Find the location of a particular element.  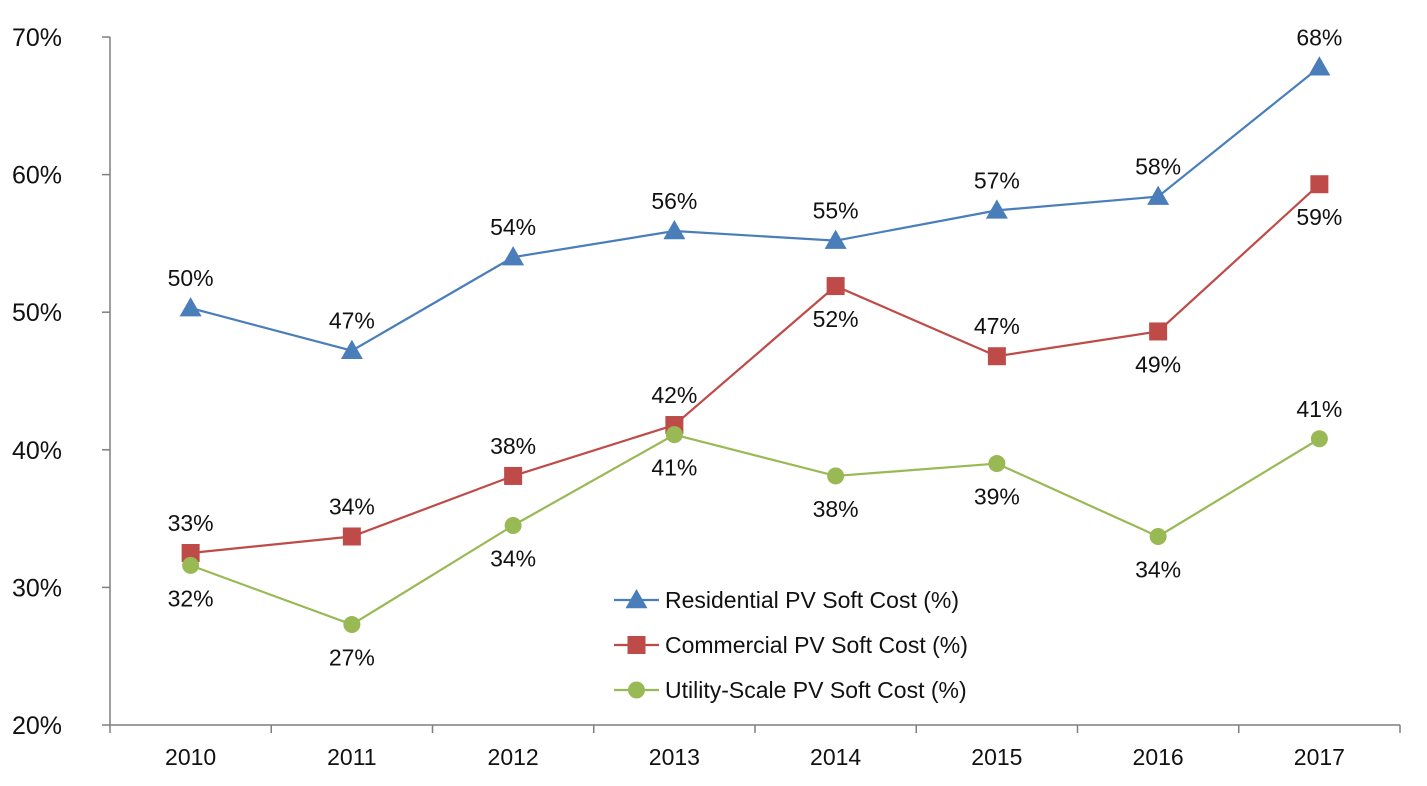

data-label: 57% is located at coordinates (997, 180).